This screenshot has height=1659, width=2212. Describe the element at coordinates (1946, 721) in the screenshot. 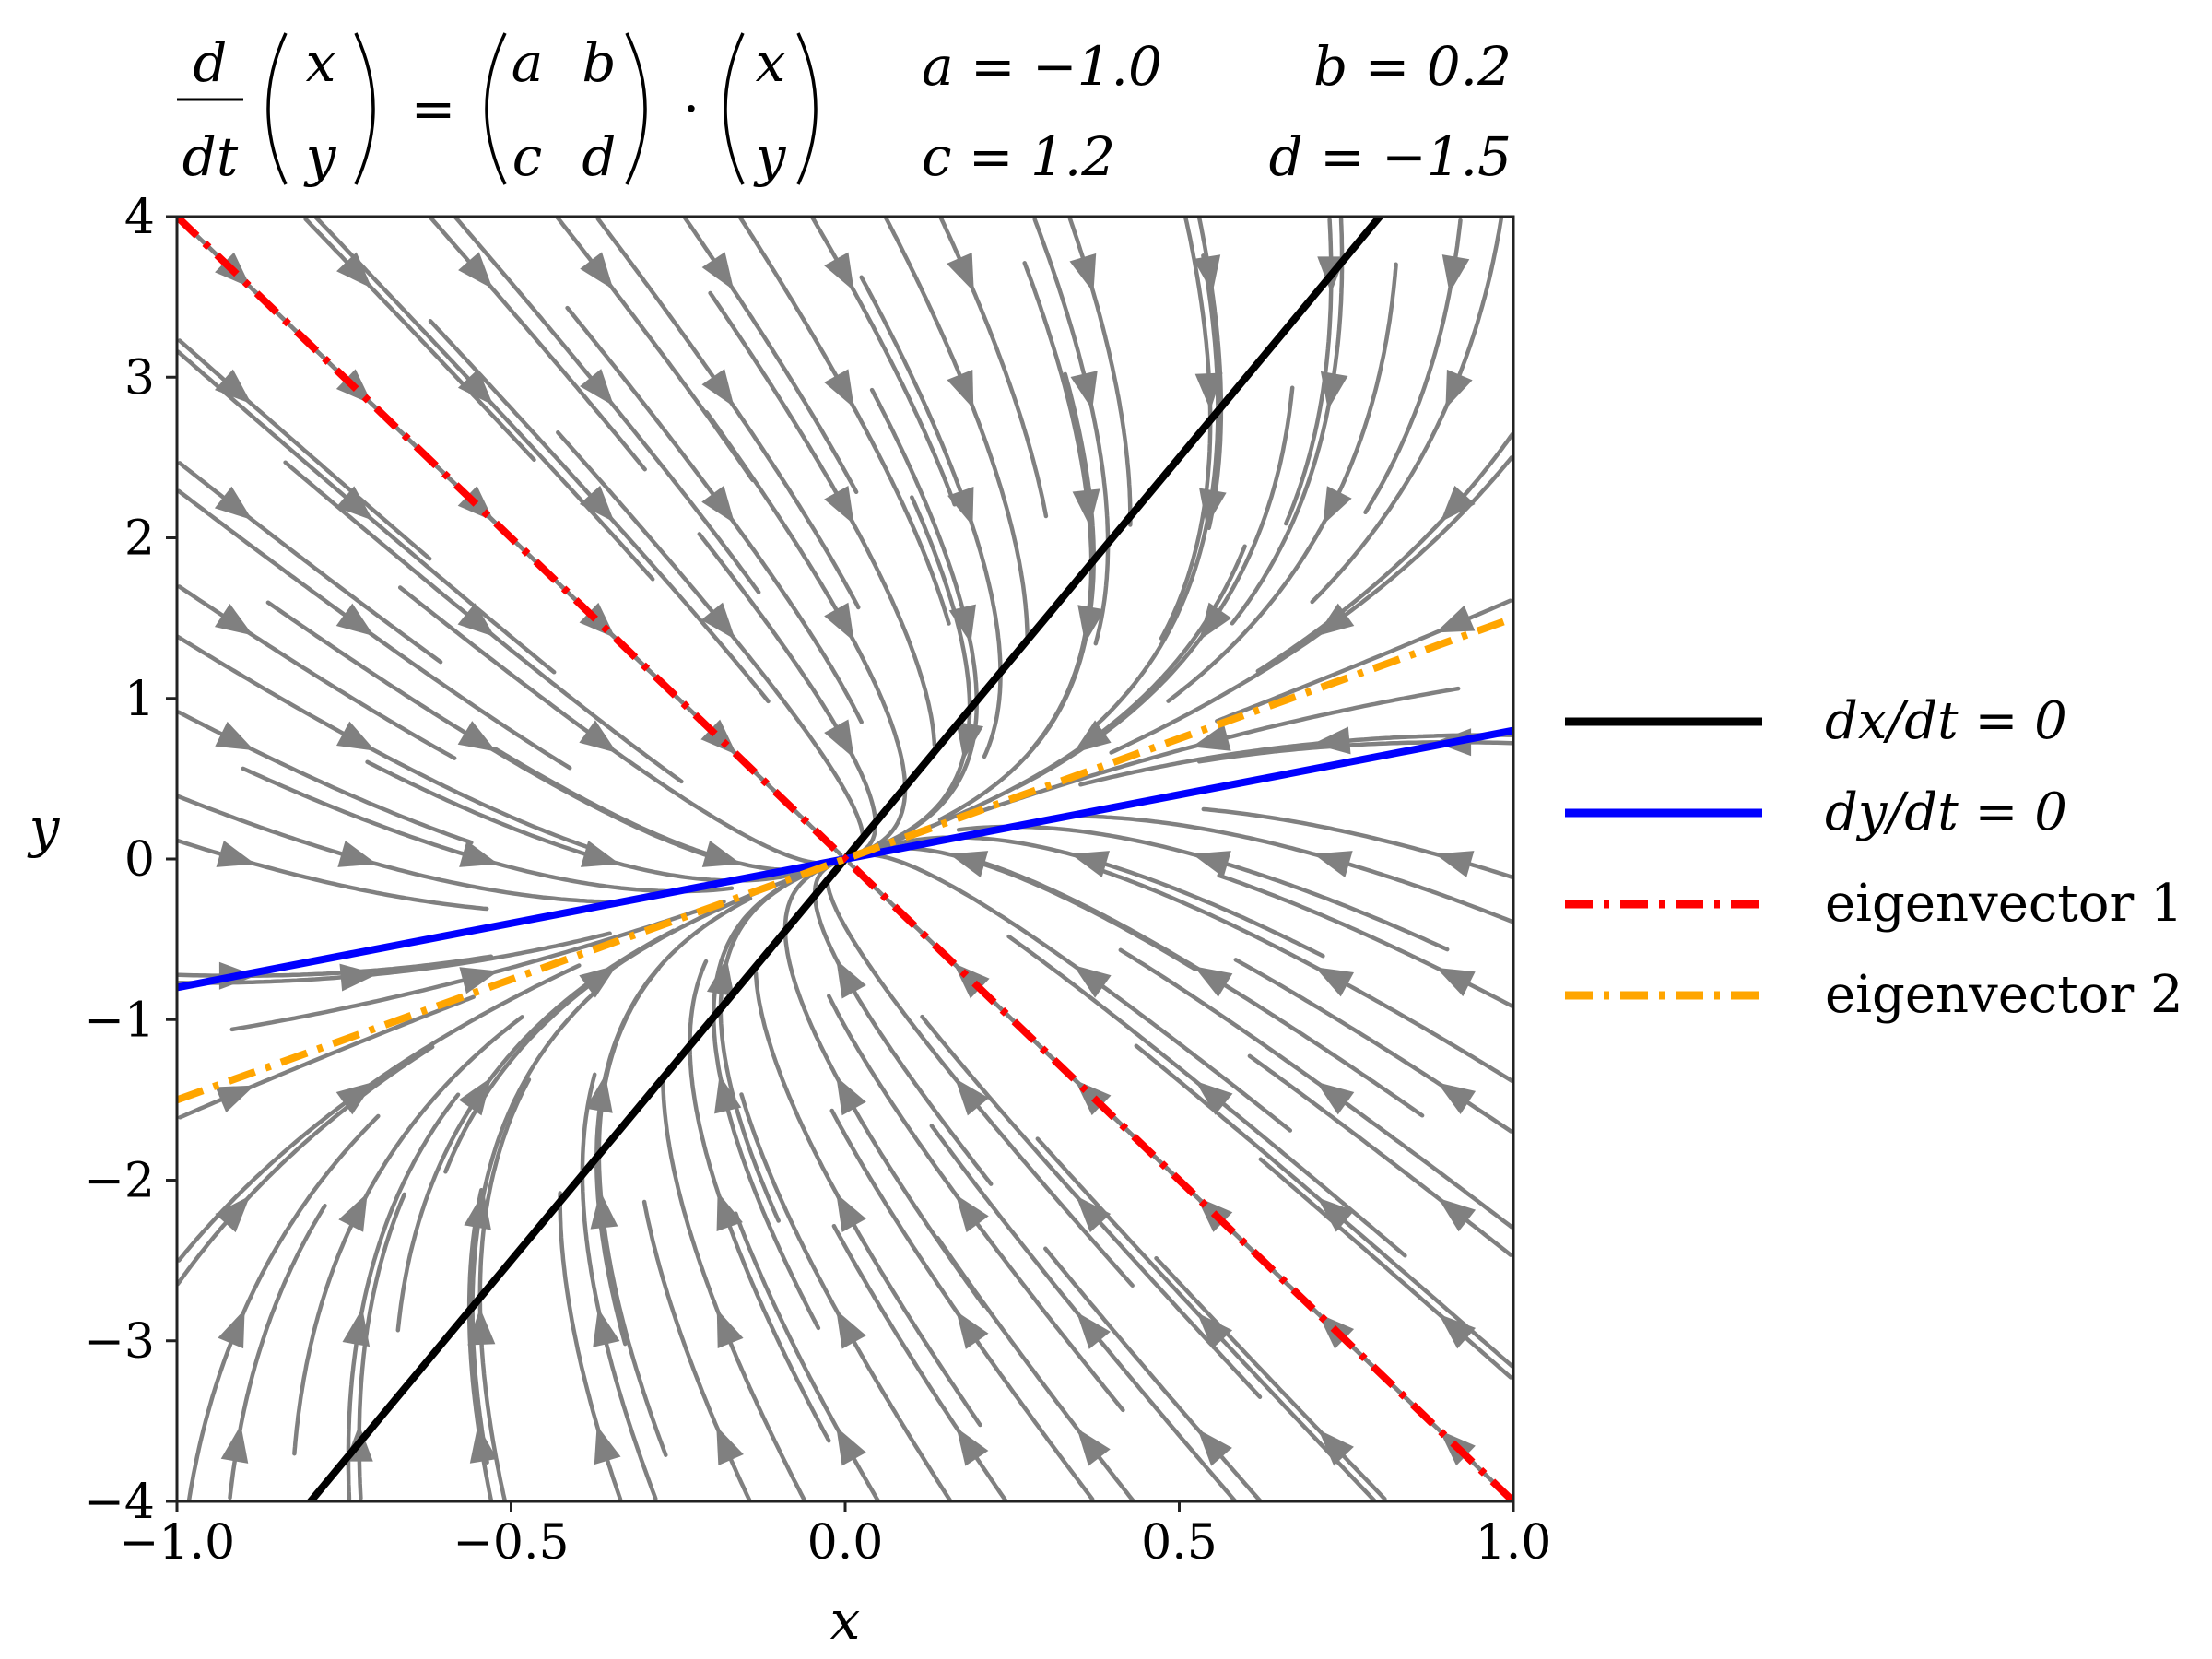

I see `legend-label: dx/dt = 0` at that location.